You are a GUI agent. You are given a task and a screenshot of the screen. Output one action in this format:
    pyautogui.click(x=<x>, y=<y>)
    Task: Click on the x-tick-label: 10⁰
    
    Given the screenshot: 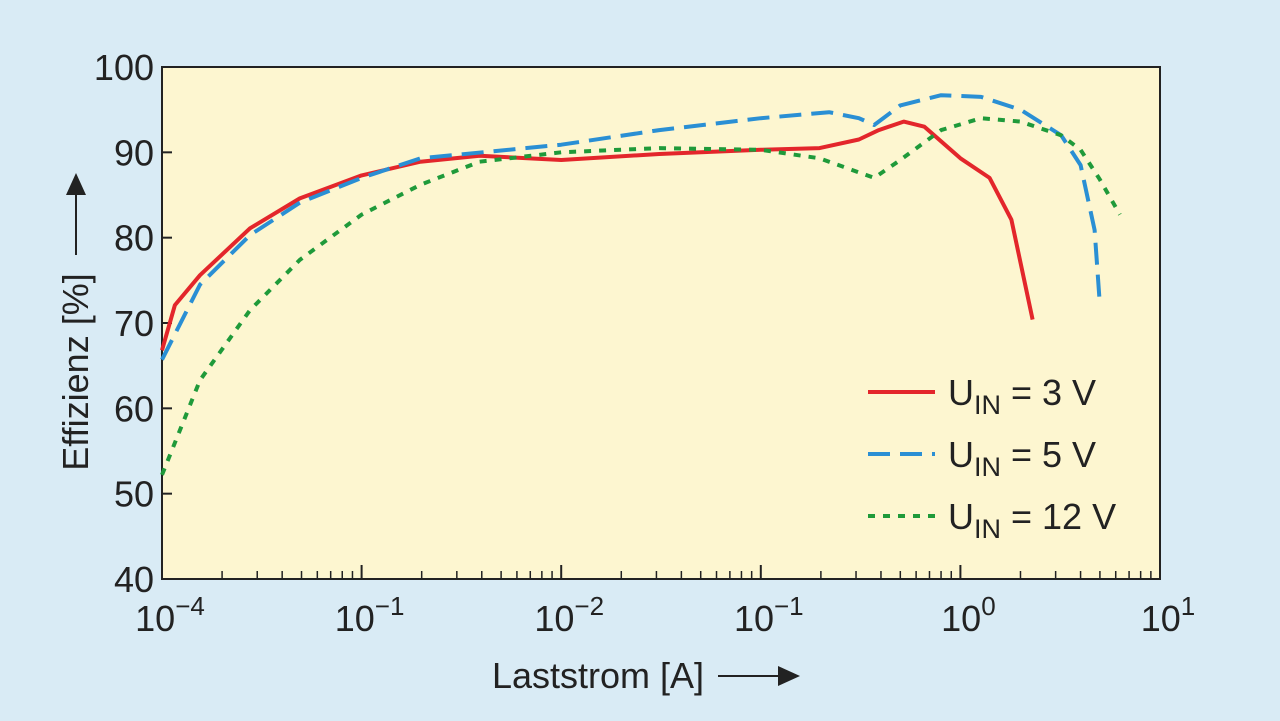 What is the action you would take?
    pyautogui.click(x=968, y=615)
    